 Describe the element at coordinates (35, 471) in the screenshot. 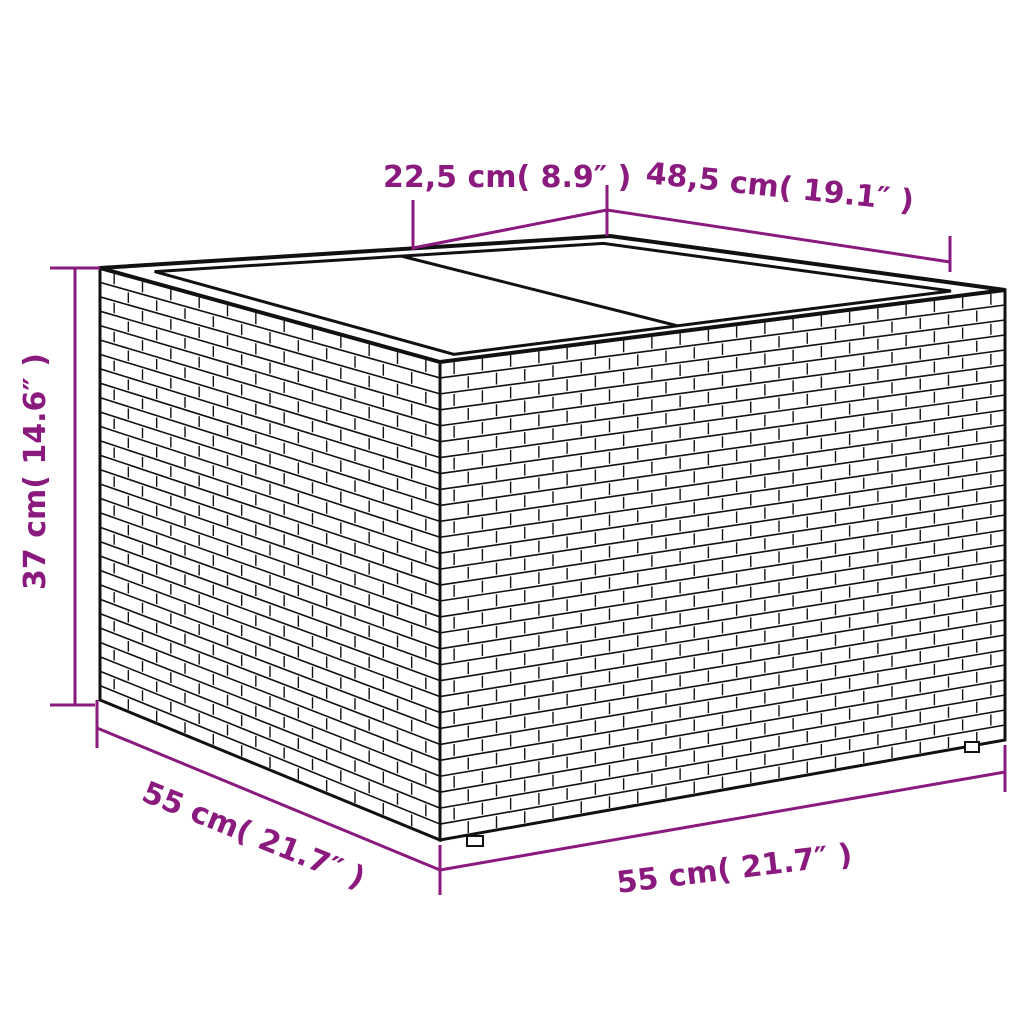

I see `label-height: 37 cm( 14.6″ )` at that location.